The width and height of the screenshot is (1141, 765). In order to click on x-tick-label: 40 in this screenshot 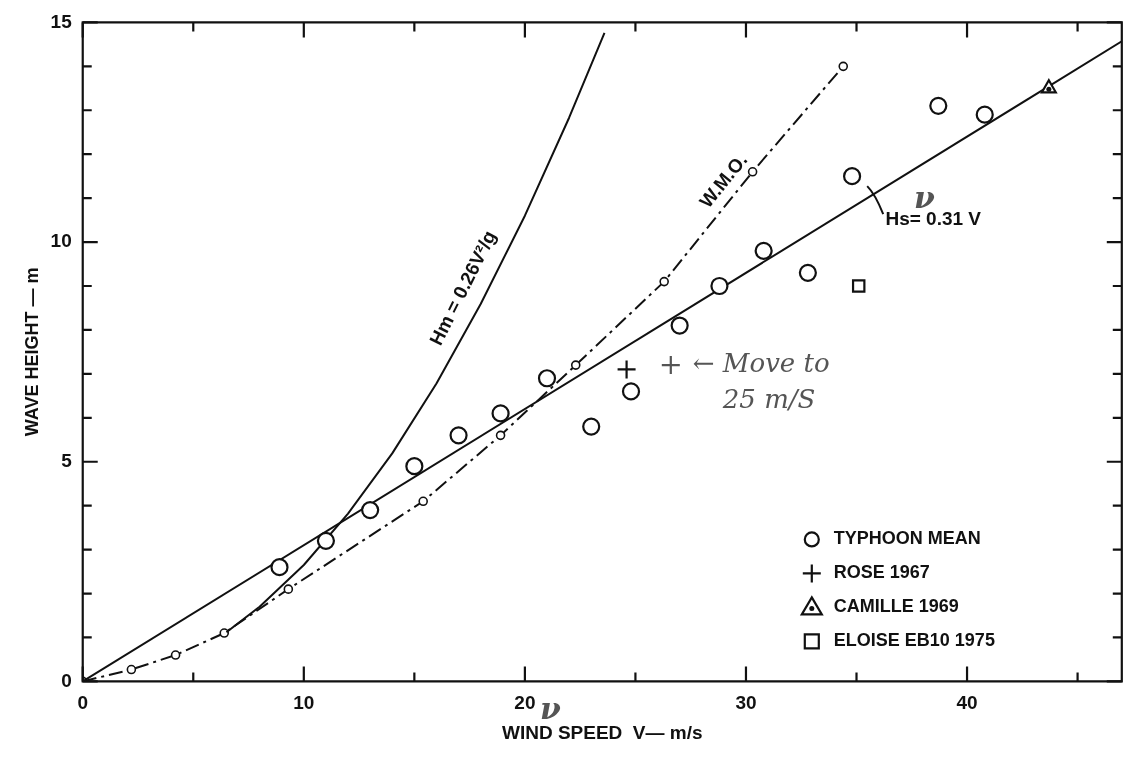, I will do `click(967, 703)`.